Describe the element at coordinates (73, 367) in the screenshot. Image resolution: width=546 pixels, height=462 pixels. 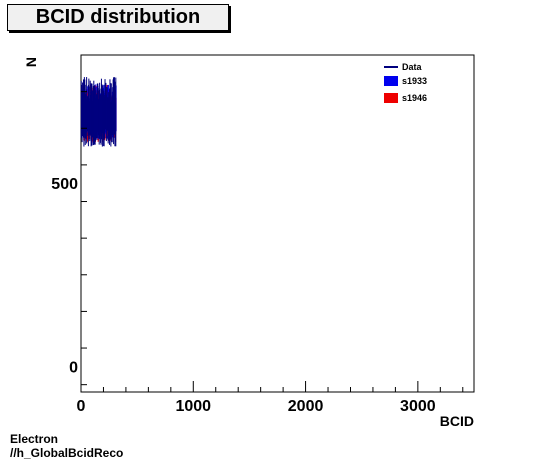
I see `y-tick-label: 0` at that location.